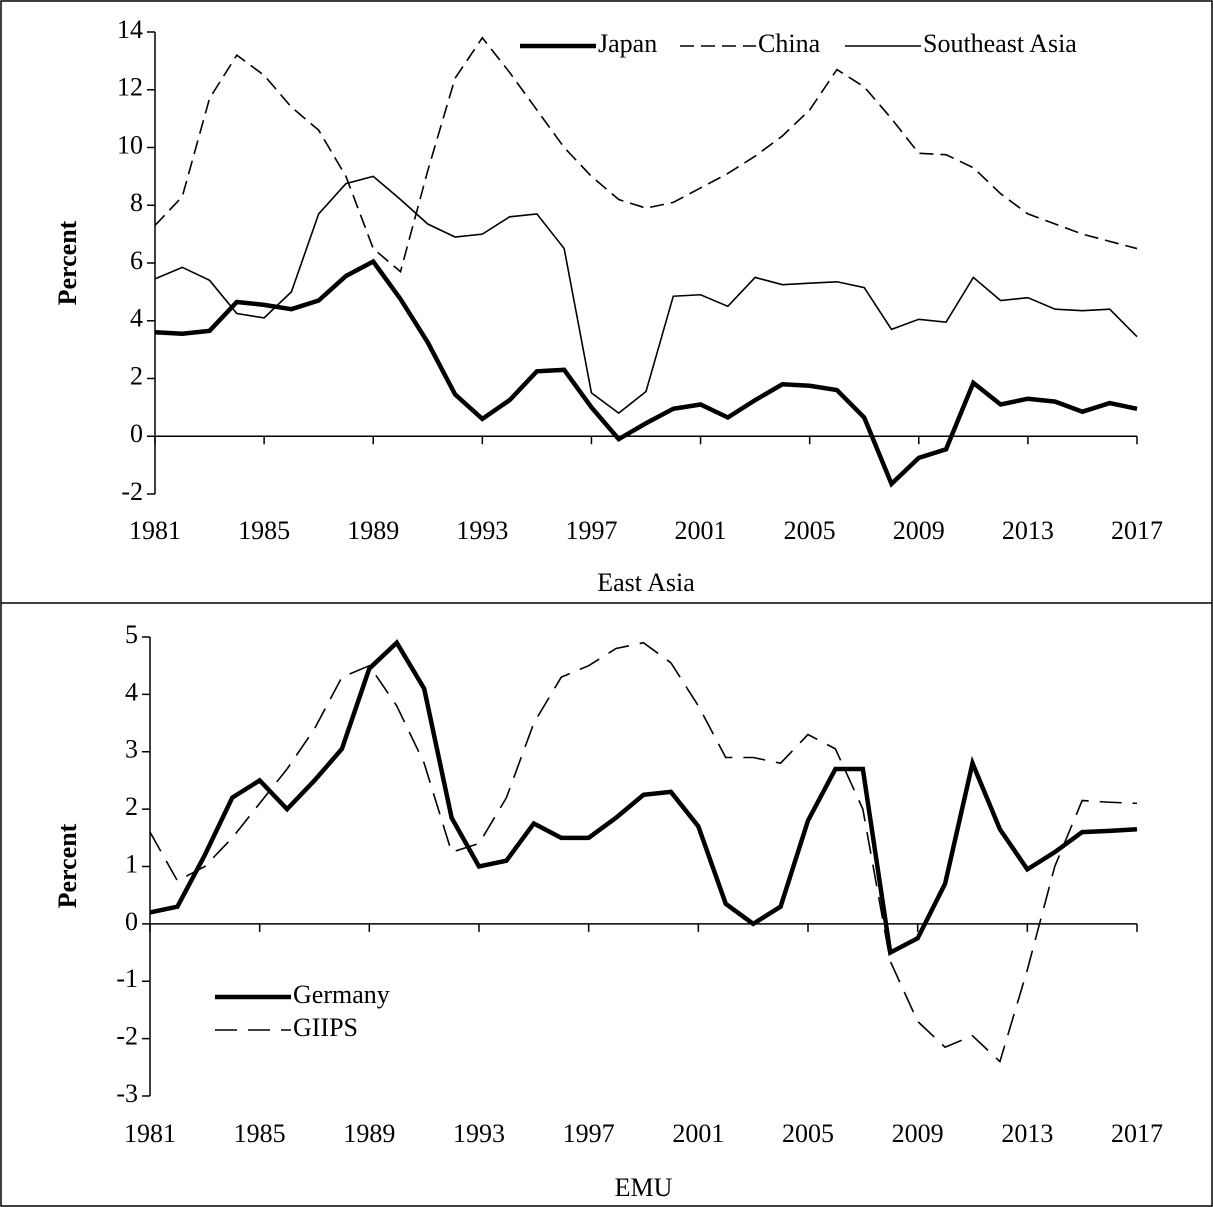  I want to click on y-tick-label: -3, so click(127, 1093).